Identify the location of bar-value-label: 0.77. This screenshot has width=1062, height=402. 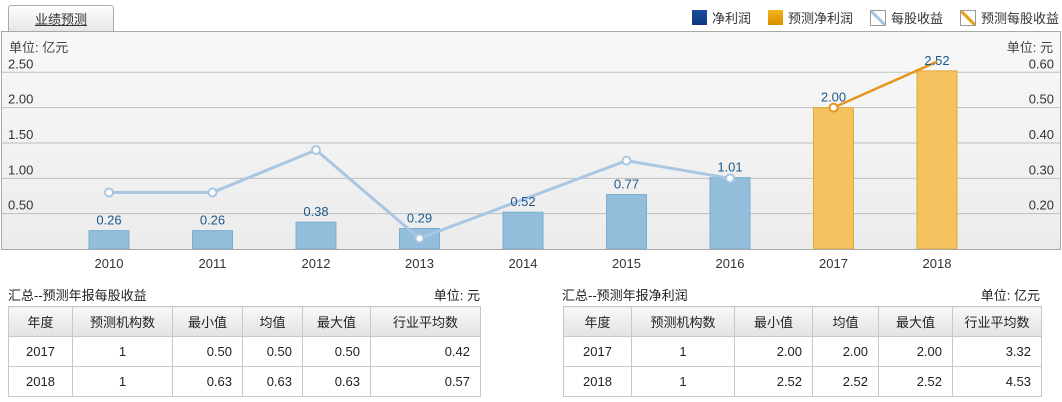
(626, 184).